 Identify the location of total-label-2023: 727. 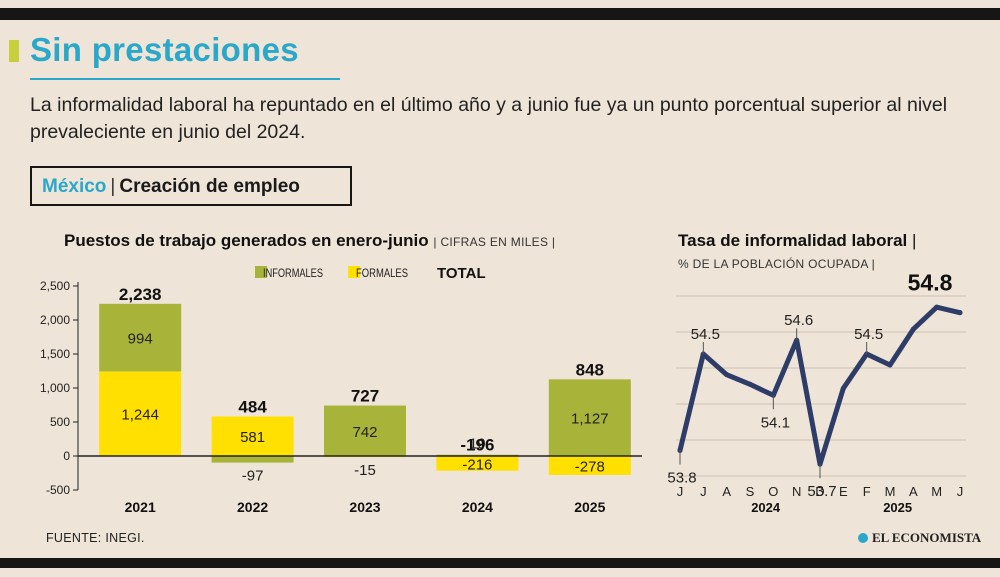
(365, 396).